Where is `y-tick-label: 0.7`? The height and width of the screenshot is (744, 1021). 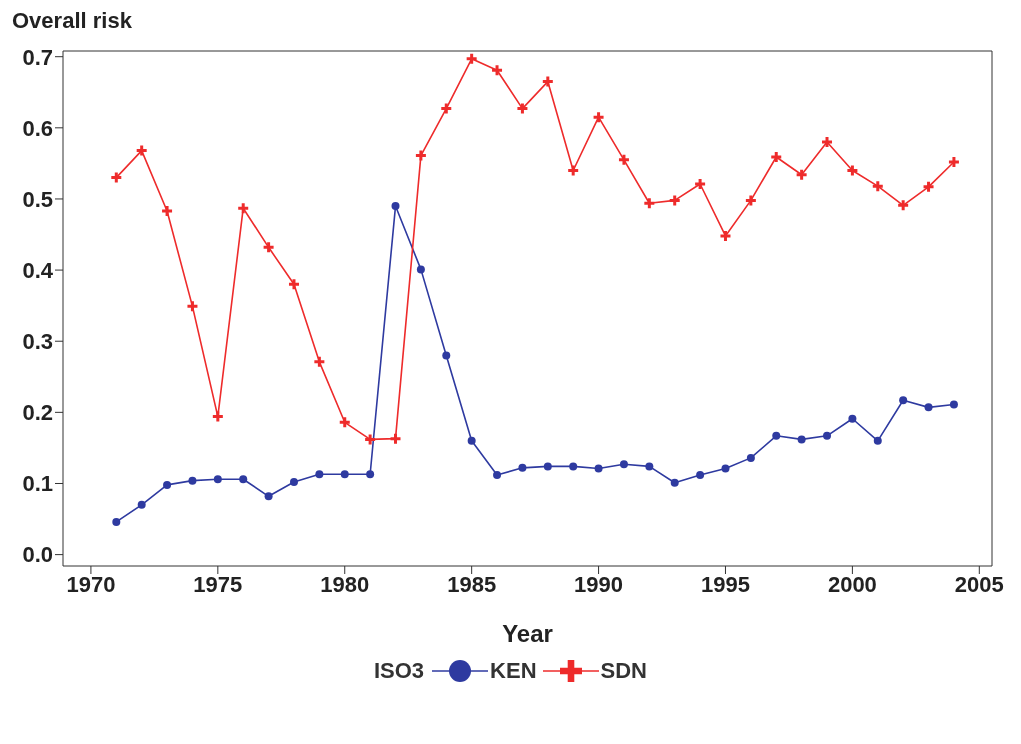
y-tick-label: 0.7 is located at coordinates (37, 57).